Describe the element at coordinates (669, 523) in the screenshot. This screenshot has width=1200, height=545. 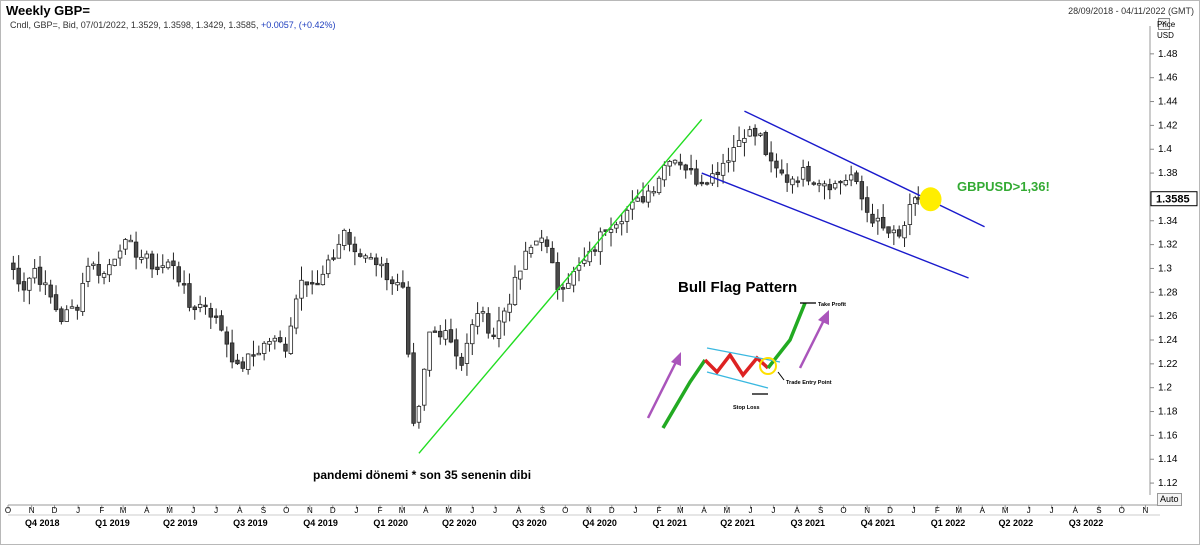
I see `x-quarter-label: Q1 2021` at that location.